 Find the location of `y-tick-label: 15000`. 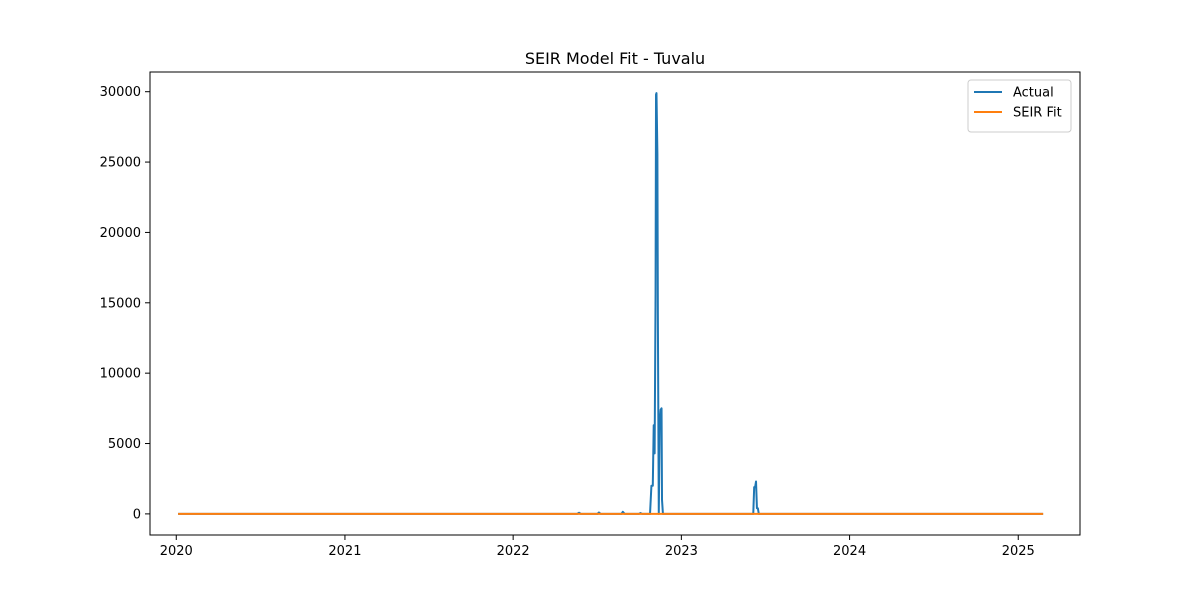

y-tick-label: 15000 is located at coordinates (120, 303).